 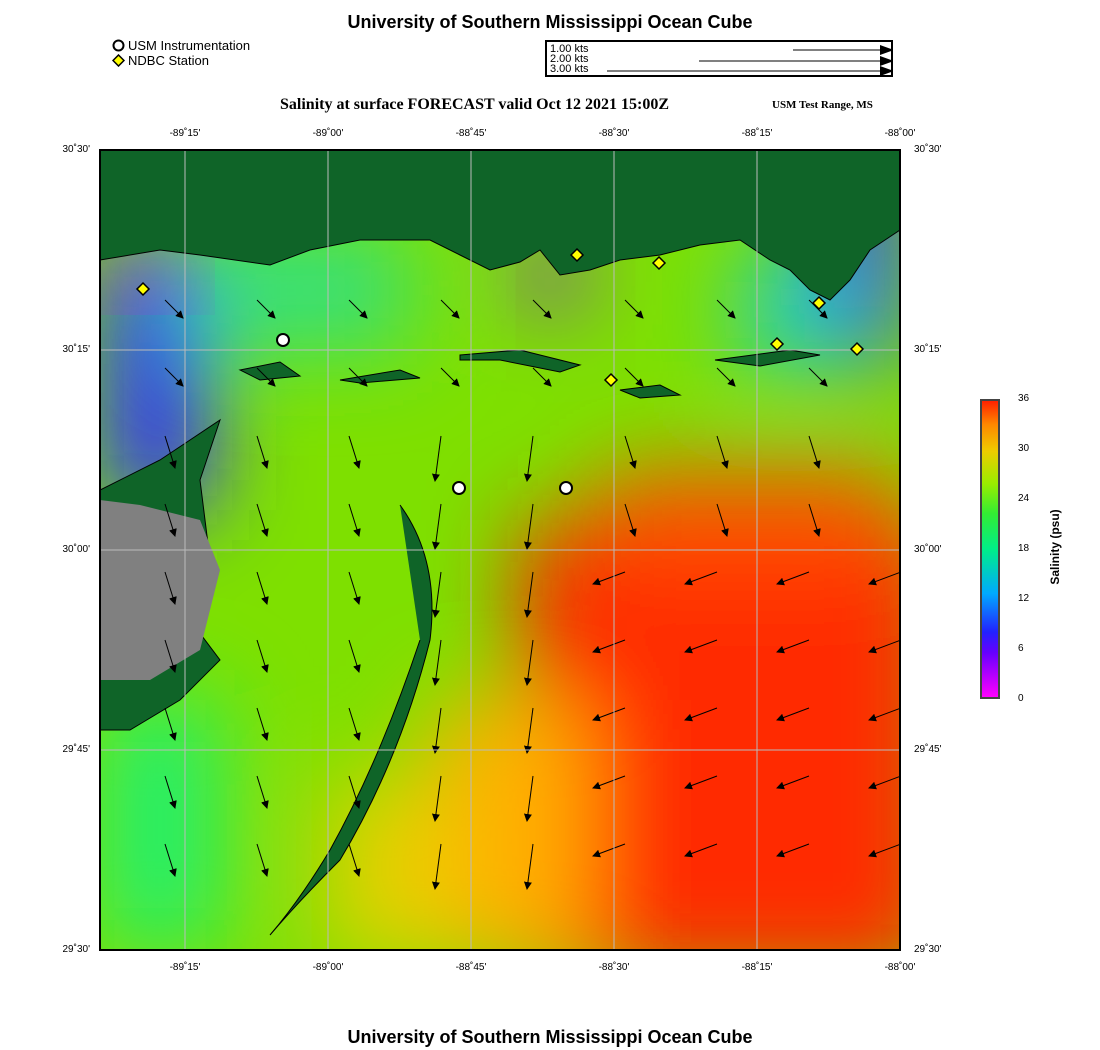 What do you see at coordinates (1024, 598) in the screenshot?
I see `colorbar-tick: 12` at bounding box center [1024, 598].